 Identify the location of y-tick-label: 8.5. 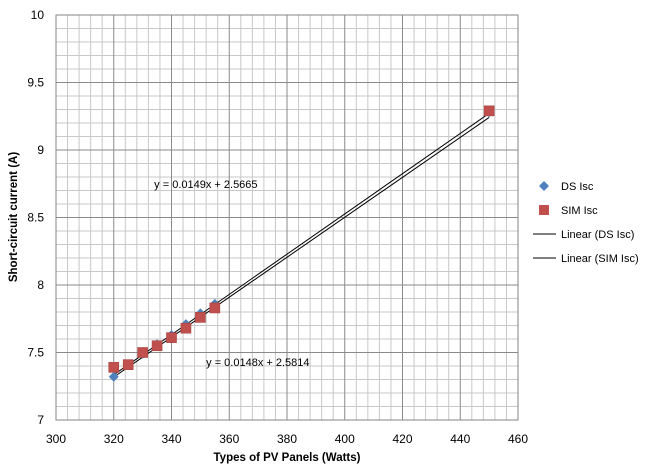
(35, 218).